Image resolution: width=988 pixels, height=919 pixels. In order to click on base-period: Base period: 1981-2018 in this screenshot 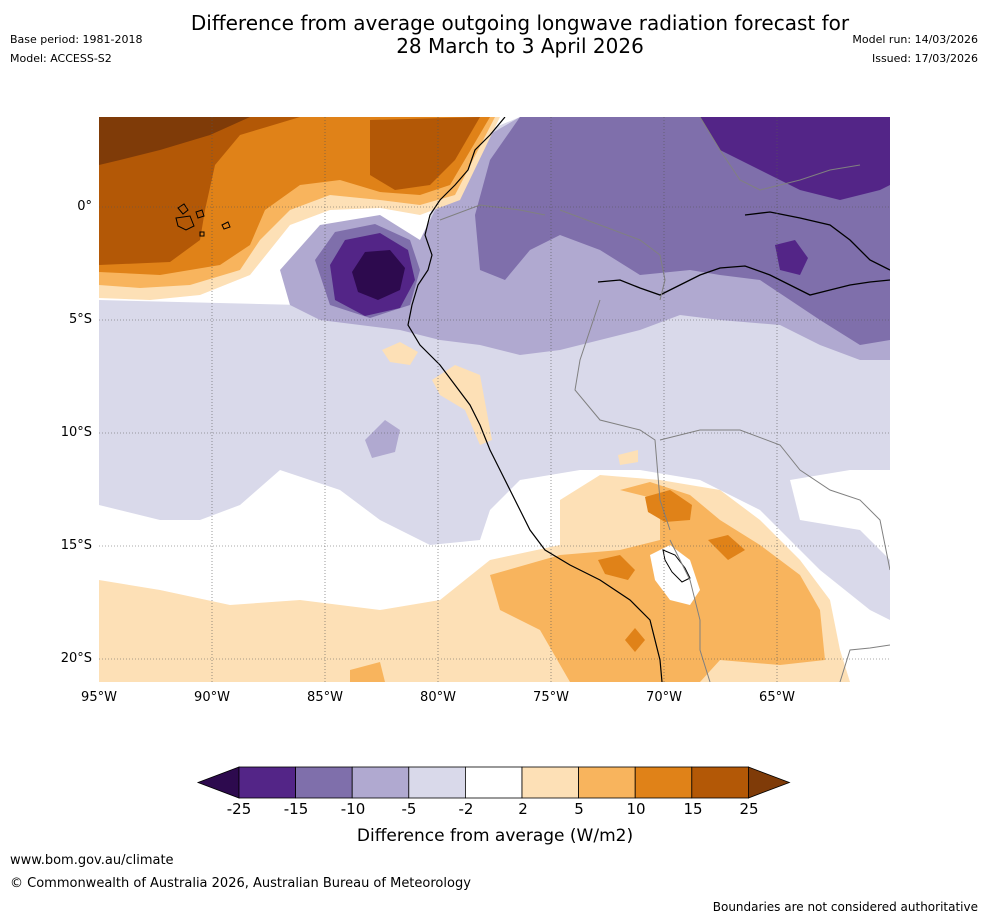, I will do `click(76, 39)`.